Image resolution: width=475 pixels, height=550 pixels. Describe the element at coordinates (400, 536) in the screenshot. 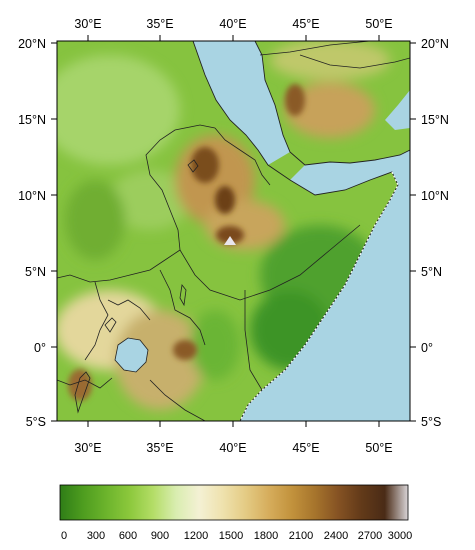

I see `colorbar-label-3000: 3000` at that location.